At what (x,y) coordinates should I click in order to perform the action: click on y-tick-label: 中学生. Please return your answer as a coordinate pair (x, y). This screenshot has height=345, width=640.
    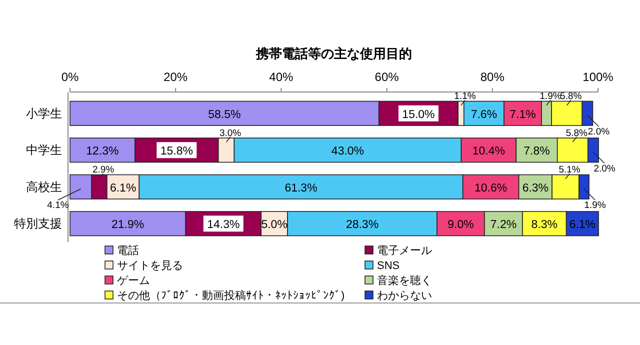
    Looking at the image, I should click on (44, 150).